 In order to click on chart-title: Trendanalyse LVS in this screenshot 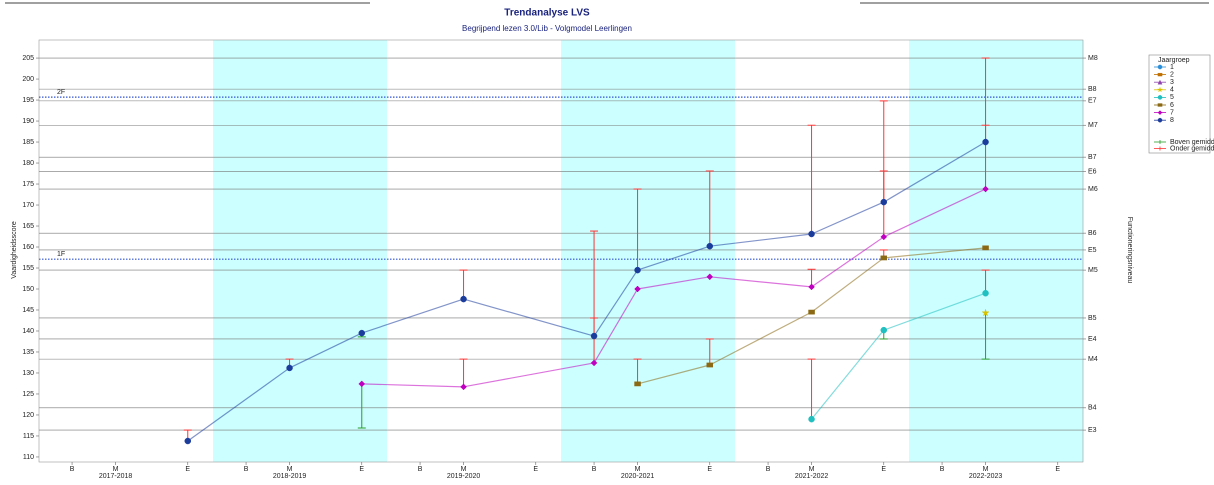, I will do `click(547, 13)`.